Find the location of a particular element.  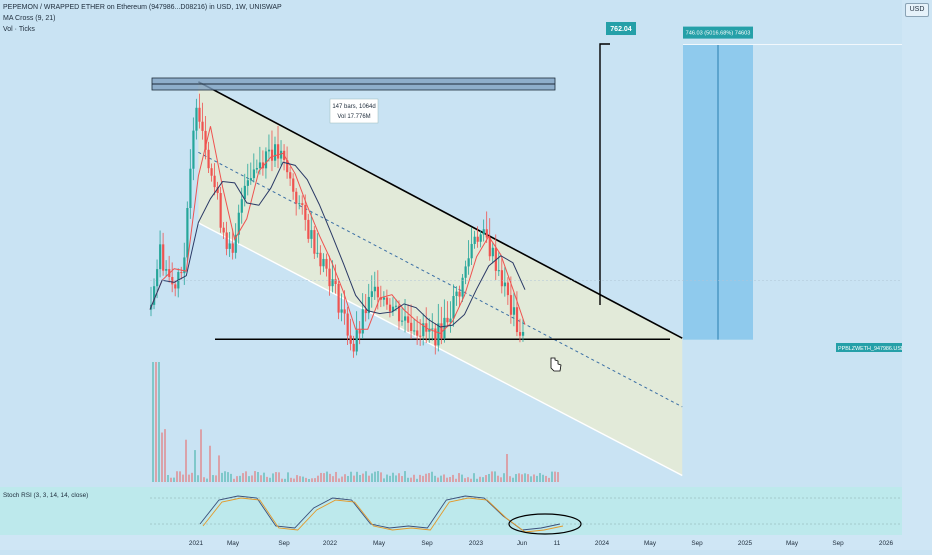

target-path is located at coordinates (604, 174).